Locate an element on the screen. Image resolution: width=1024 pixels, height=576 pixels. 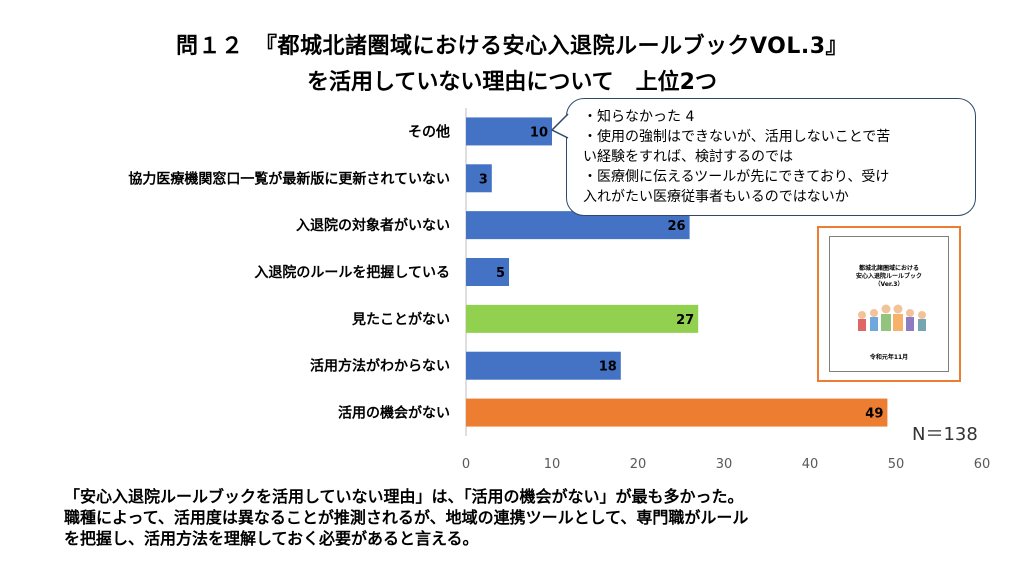
data-label: 3 is located at coordinates (483, 179).